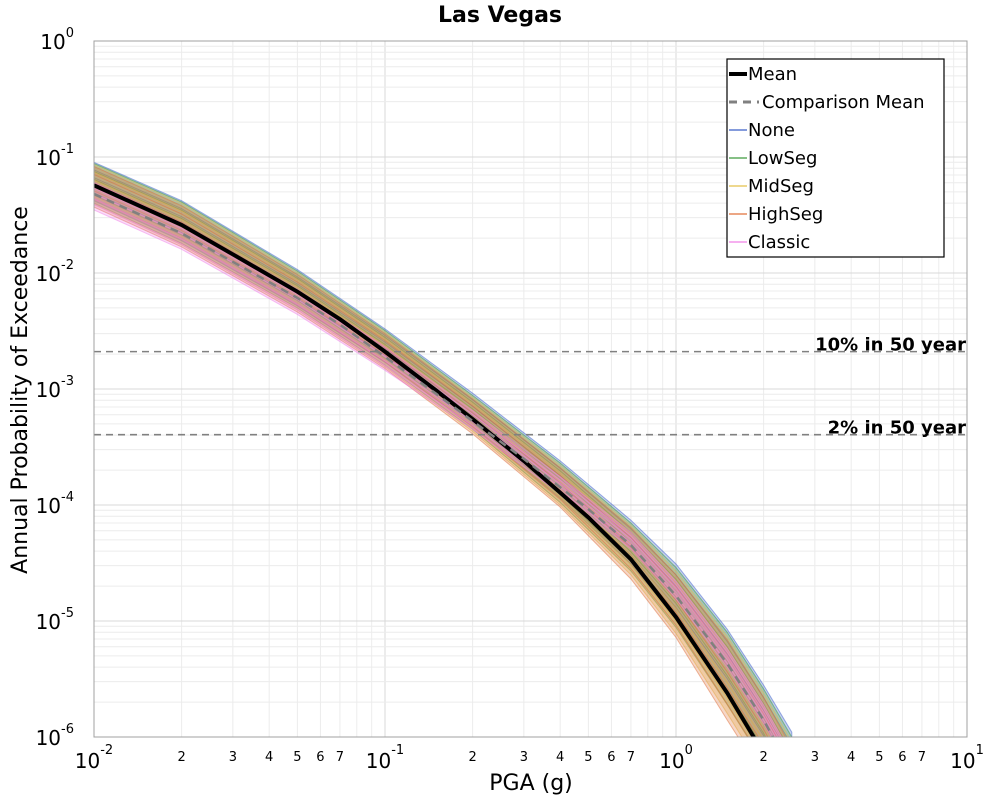 This screenshot has width=1000, height=800. Describe the element at coordinates (500, 15) in the screenshot. I see `chart-title: Las Vegas` at that location.